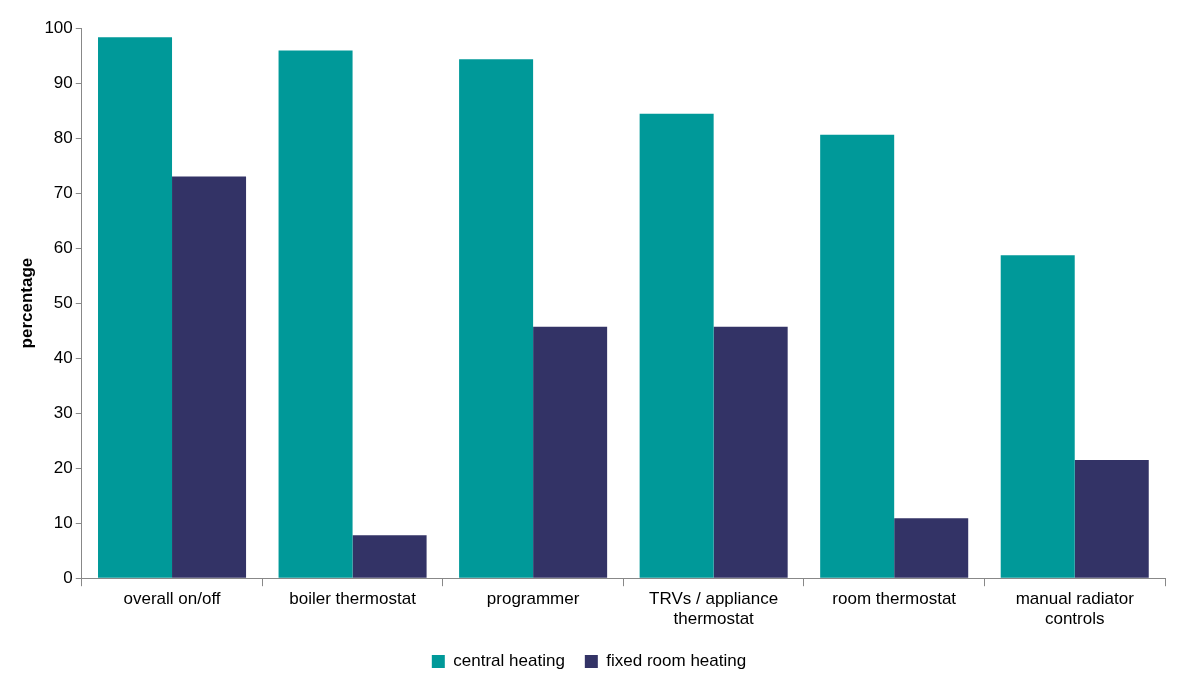  Describe the element at coordinates (172, 599) in the screenshot. I see `x-tick-label: overall on/off` at that location.